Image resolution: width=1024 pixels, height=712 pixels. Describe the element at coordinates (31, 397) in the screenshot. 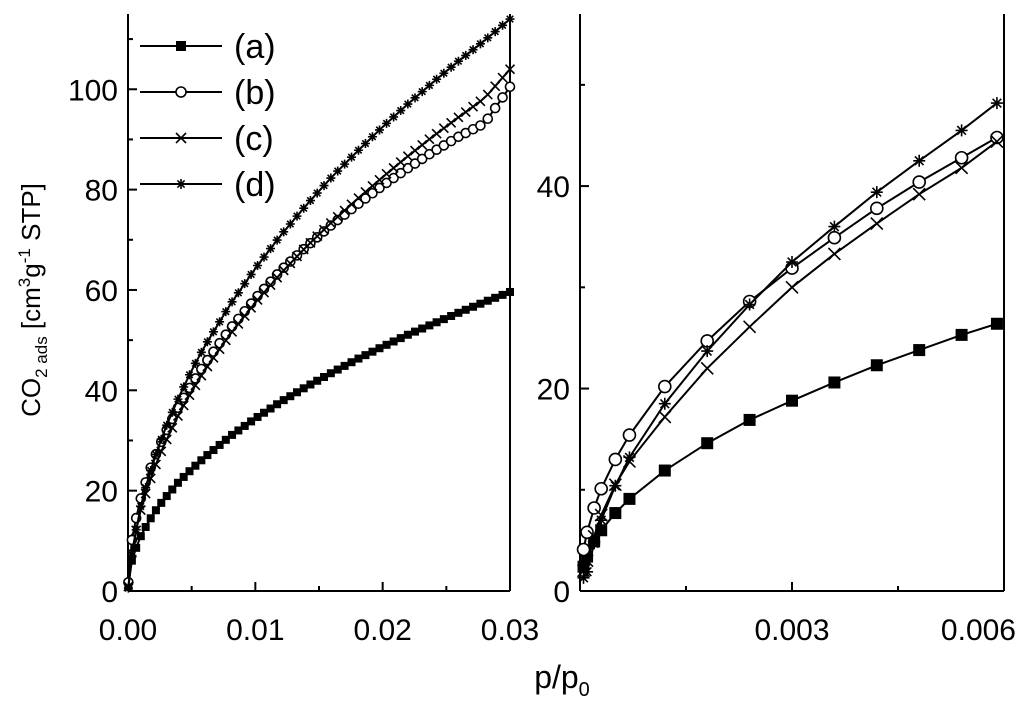

I see `y-axis-title-part: CO` at that location.